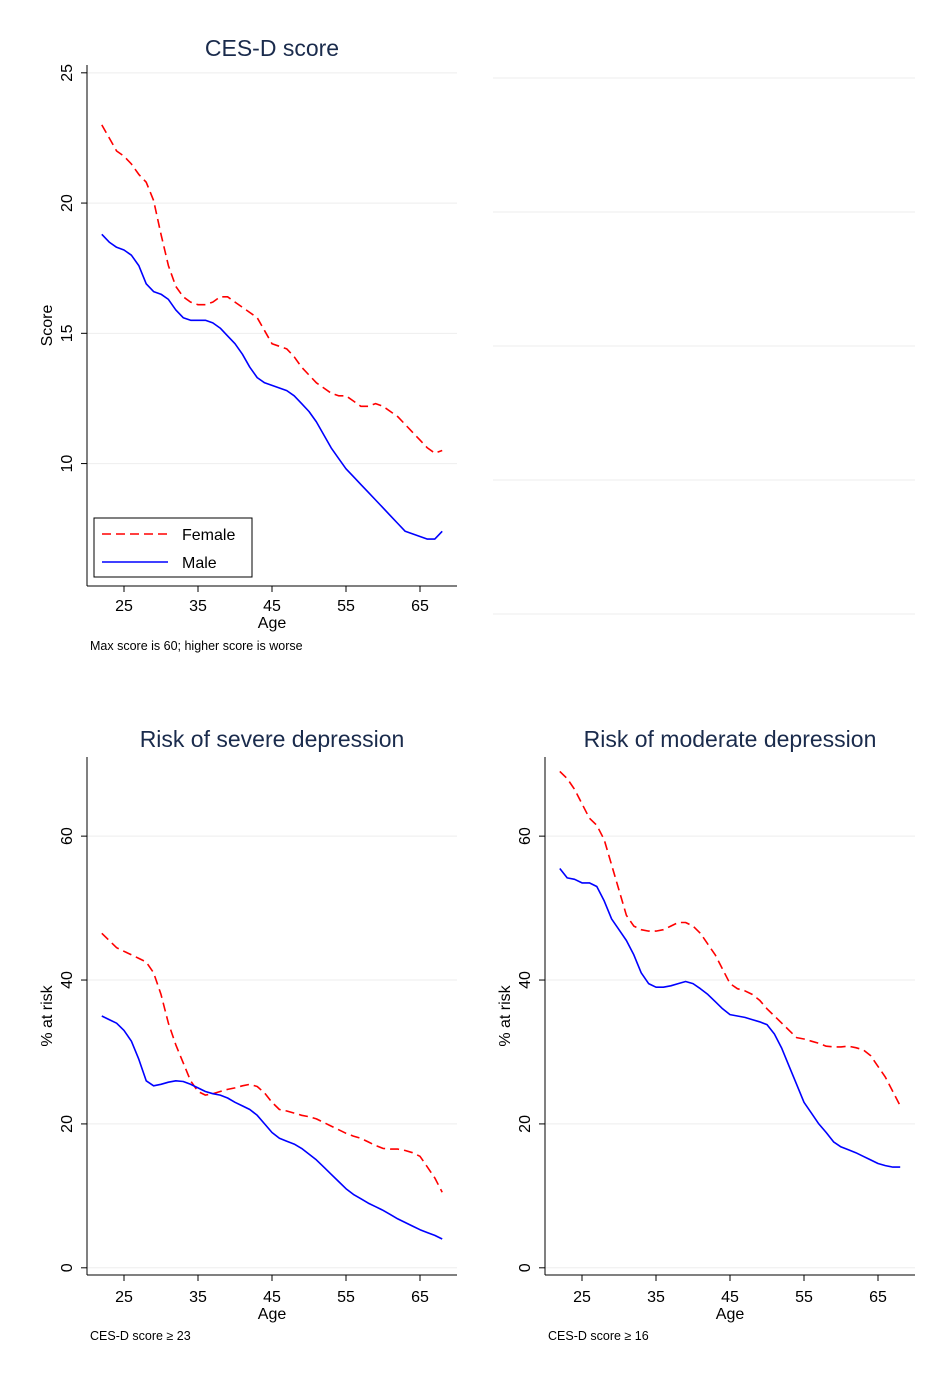 This screenshot has height=1384, width=952. What do you see at coordinates (199, 563) in the screenshot?
I see `legend-label-male: Male` at bounding box center [199, 563].